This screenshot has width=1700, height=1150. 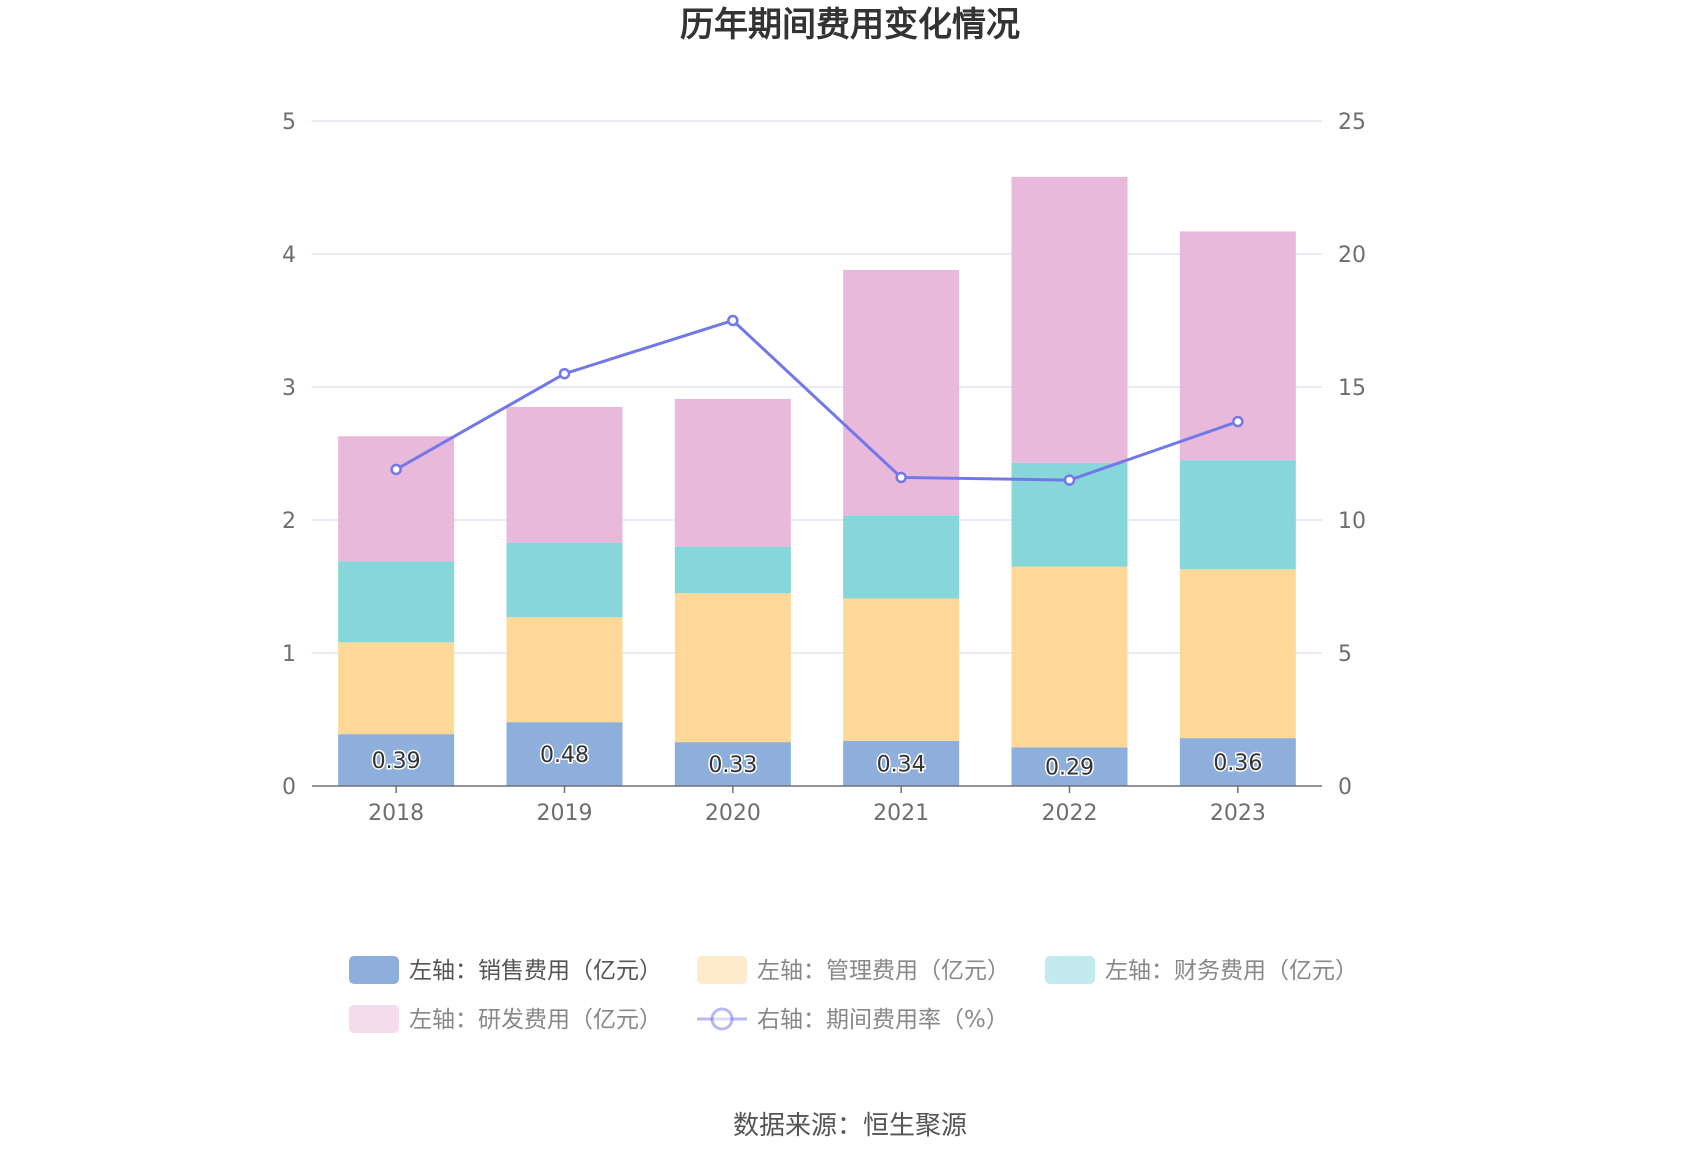 What do you see at coordinates (289, 521) in the screenshot?
I see `left-axis-tick: 2` at bounding box center [289, 521].